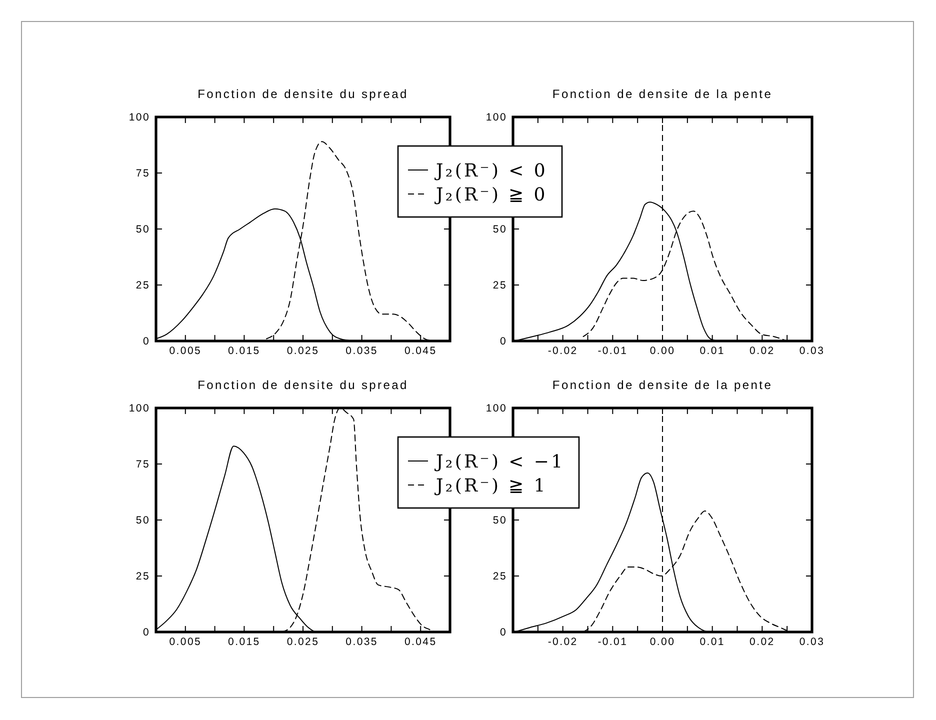 The height and width of the screenshot is (720, 936). What do you see at coordinates (491, 485) in the screenshot?
I see `legend-label: J₂(R⁻) ≧ 1` at bounding box center [491, 485].